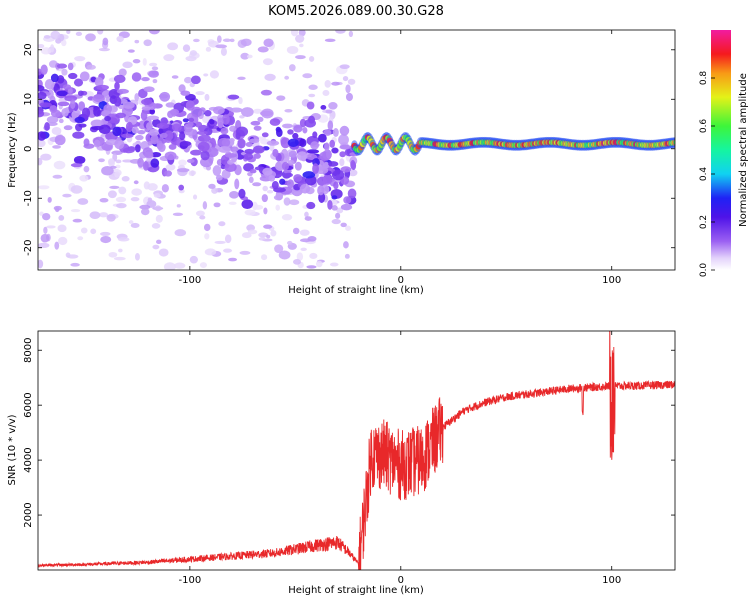 The width and height of the screenshot is (750, 600). Describe the element at coordinates (190, 580) in the screenshot. I see `x-tick-label: -100` at that location.